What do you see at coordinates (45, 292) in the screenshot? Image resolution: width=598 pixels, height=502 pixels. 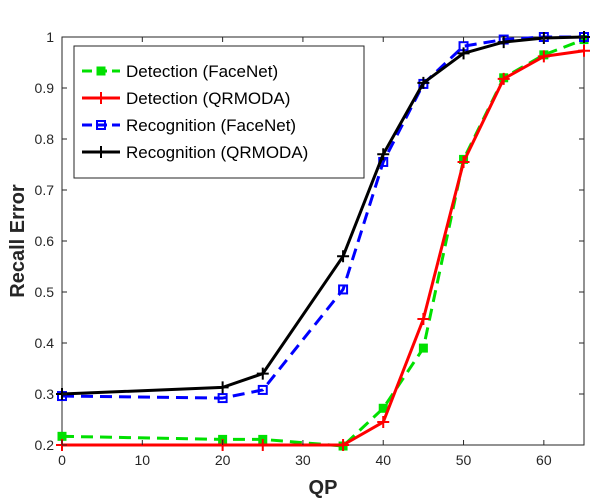 I see `y-tick-label: 0.5` at bounding box center [45, 292].